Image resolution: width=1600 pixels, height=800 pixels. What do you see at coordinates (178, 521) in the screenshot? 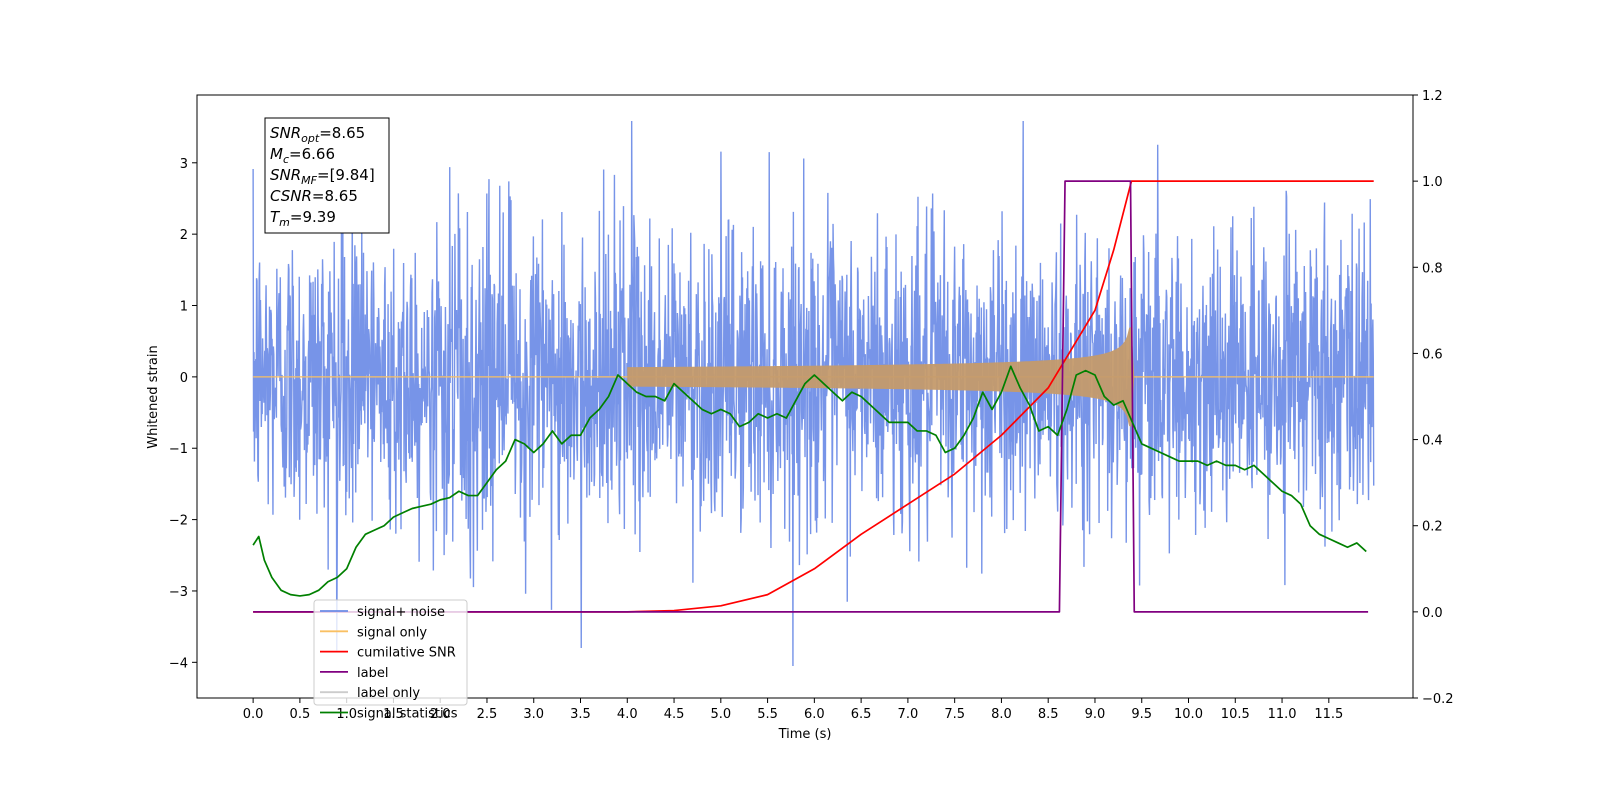
I see `y-tick-label: −2` at bounding box center [178, 521].